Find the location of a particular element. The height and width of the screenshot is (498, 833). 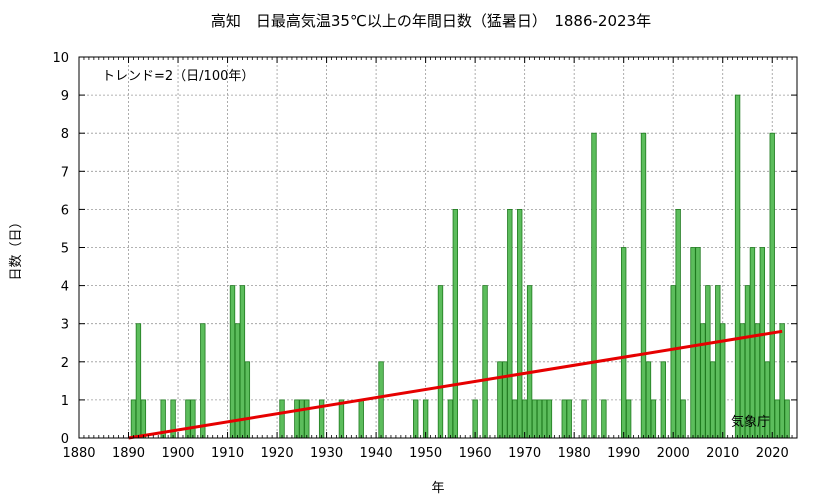

bar-2004 is located at coordinates (693, 343).